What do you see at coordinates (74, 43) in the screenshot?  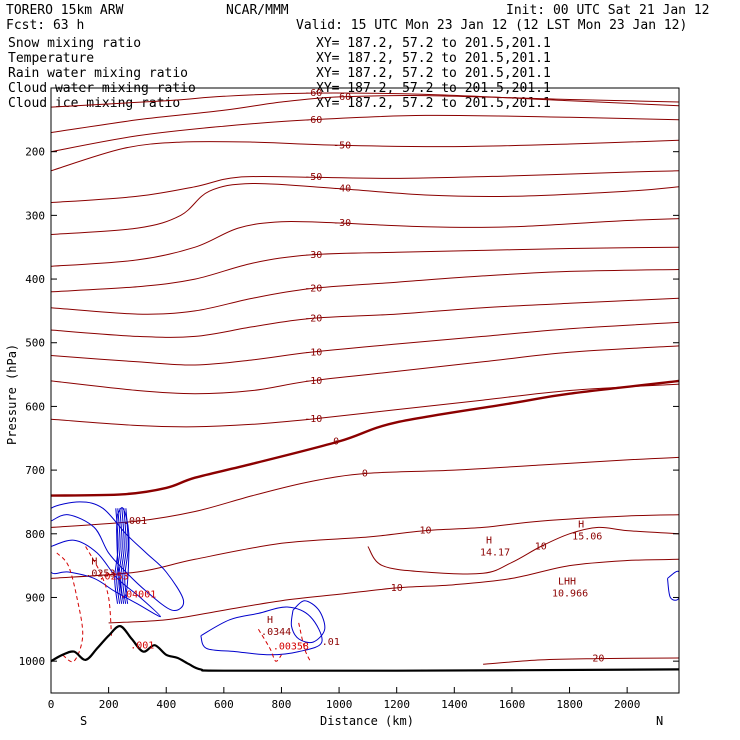 I see `field-label-snow: Snow mixing ratio` at bounding box center [74, 43].